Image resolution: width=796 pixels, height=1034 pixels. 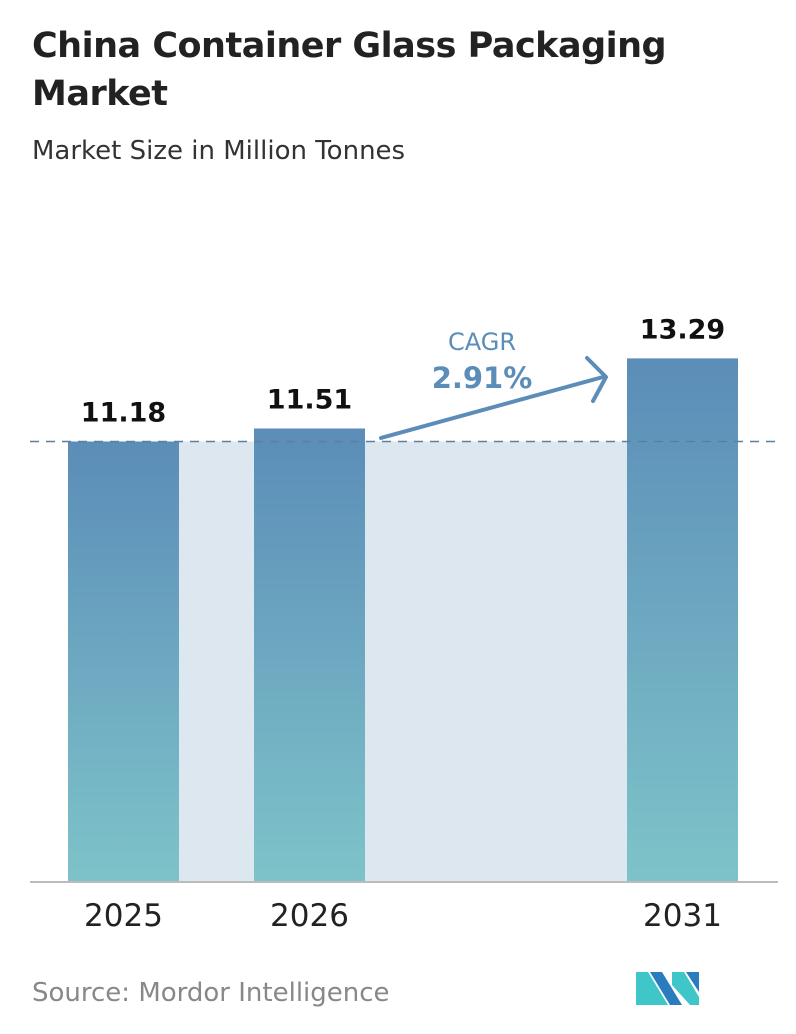 What do you see at coordinates (309, 655) in the screenshot?
I see `bar-2026` at bounding box center [309, 655].